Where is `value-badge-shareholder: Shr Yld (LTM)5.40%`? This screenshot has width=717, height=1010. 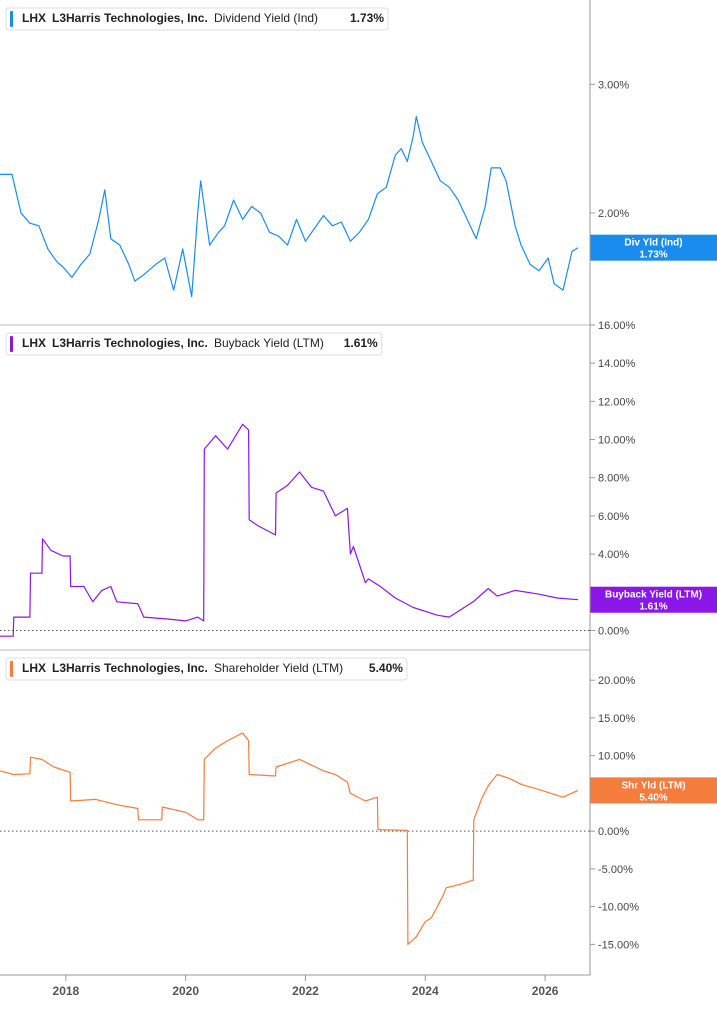 value-badge-shareholder: Shr Yld (LTM)5.40% is located at coordinates (653, 790).